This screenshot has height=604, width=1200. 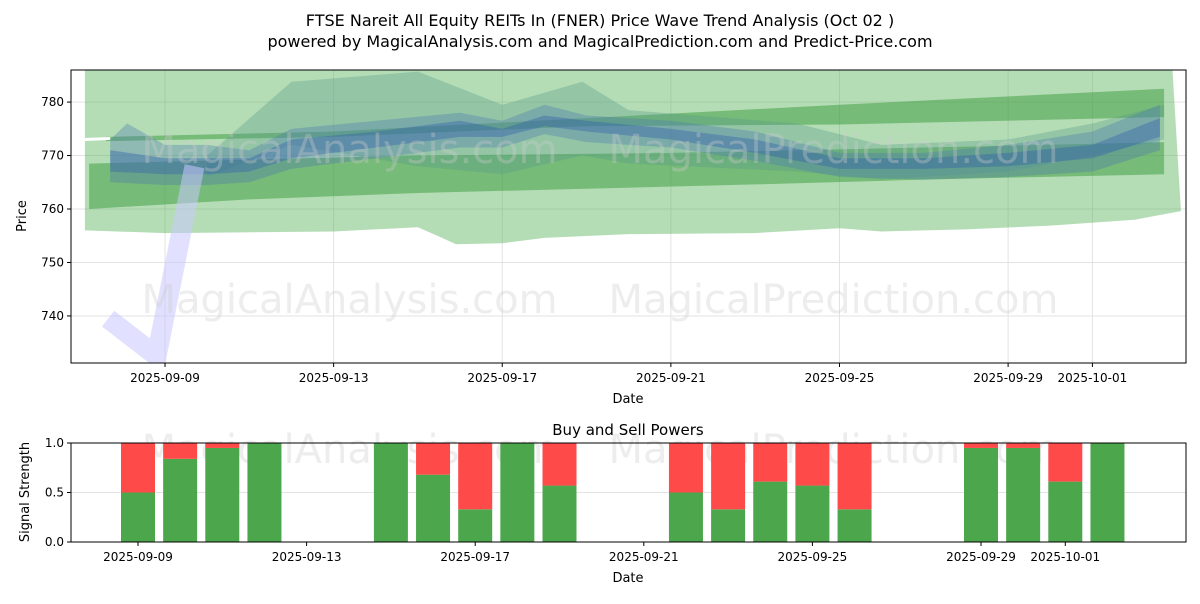 I want to click on y-tick-label: 740, so click(x=52, y=316).